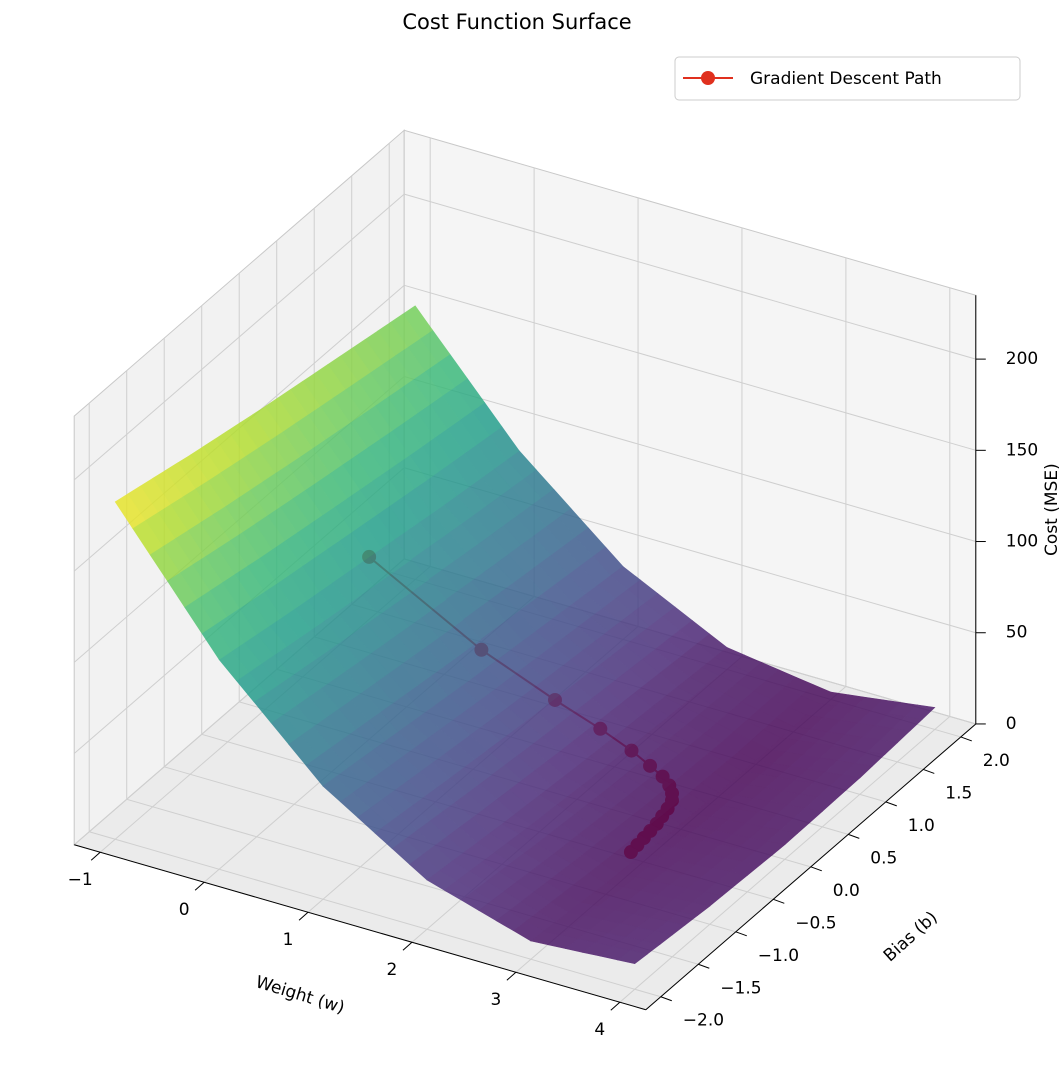 Image resolution: width=1060 pixels, height=1082 pixels. What do you see at coordinates (184, 910) in the screenshot?
I see `x-tick-label: 0` at bounding box center [184, 910].